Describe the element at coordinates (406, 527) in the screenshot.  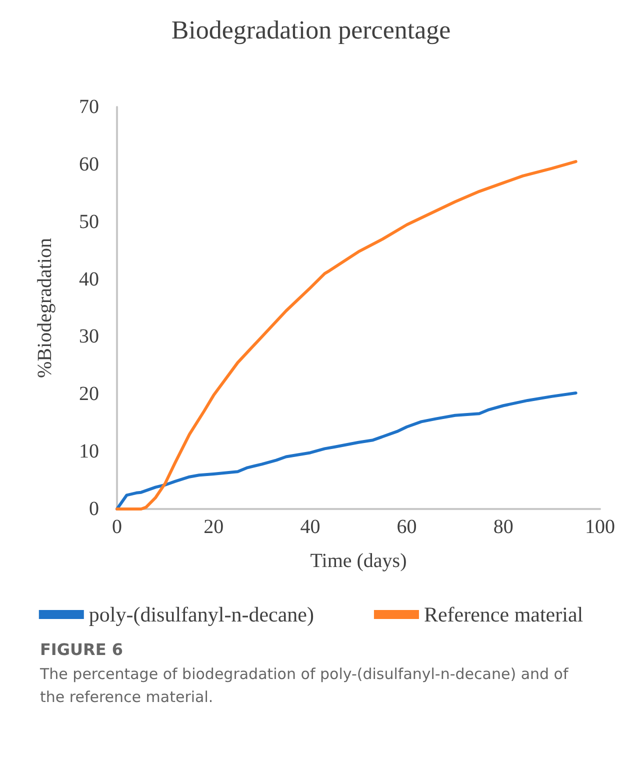
I see `x-tick-label: 60` at that location.